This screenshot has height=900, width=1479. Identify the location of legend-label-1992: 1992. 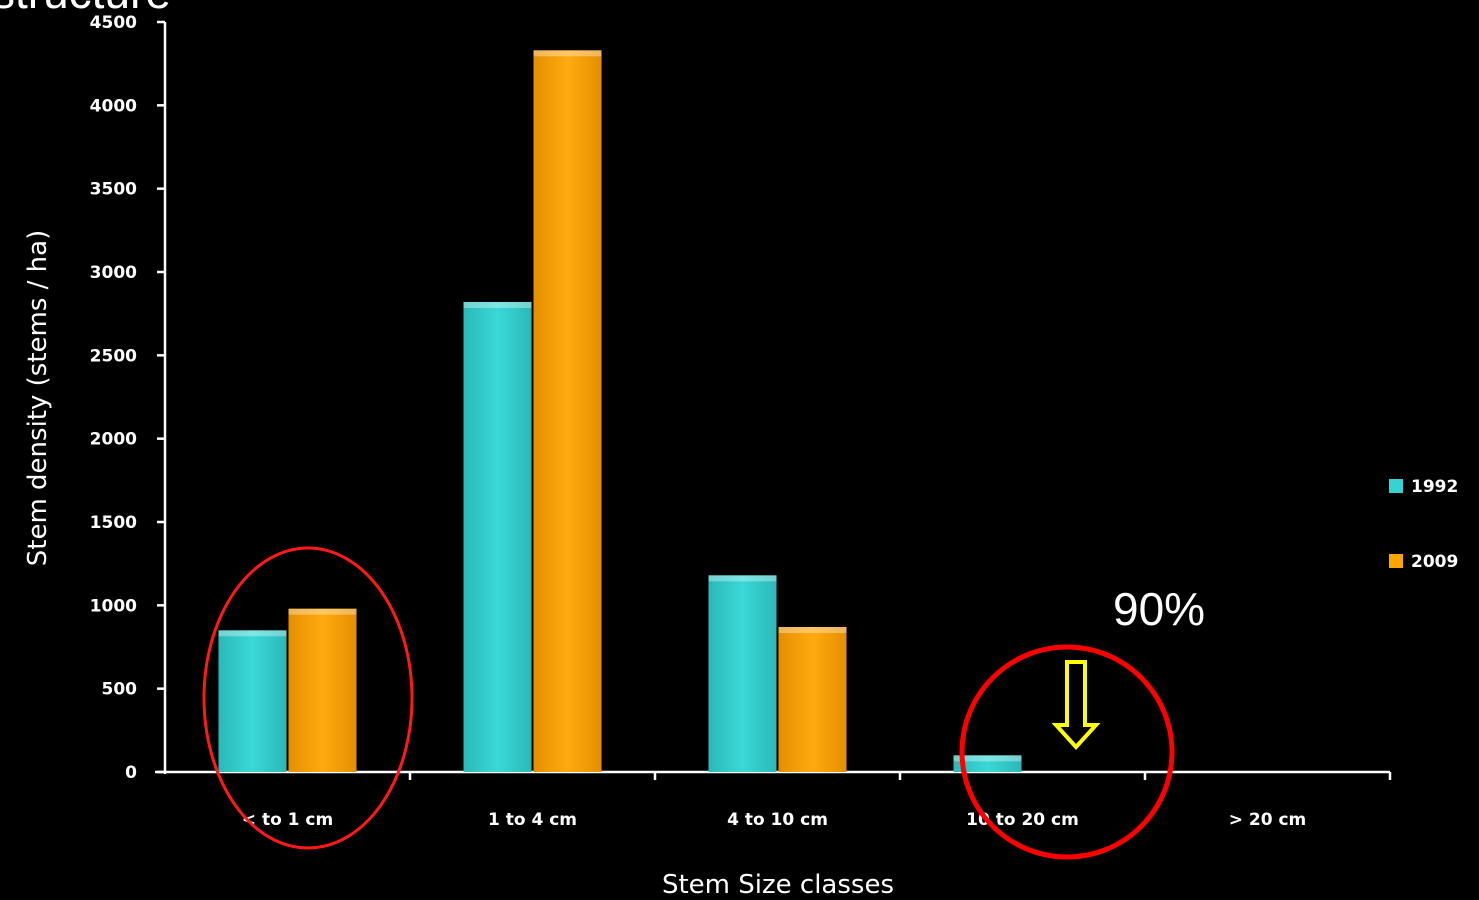
(1434, 487).